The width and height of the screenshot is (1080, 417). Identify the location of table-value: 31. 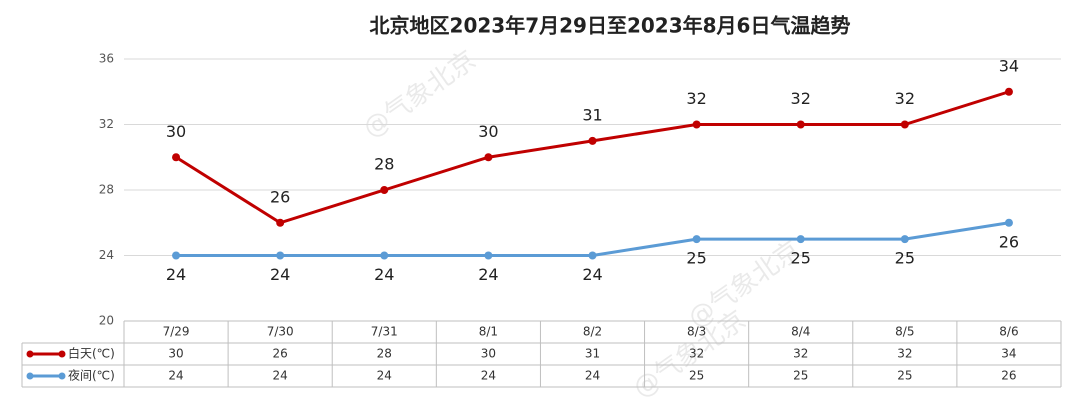
(592, 354).